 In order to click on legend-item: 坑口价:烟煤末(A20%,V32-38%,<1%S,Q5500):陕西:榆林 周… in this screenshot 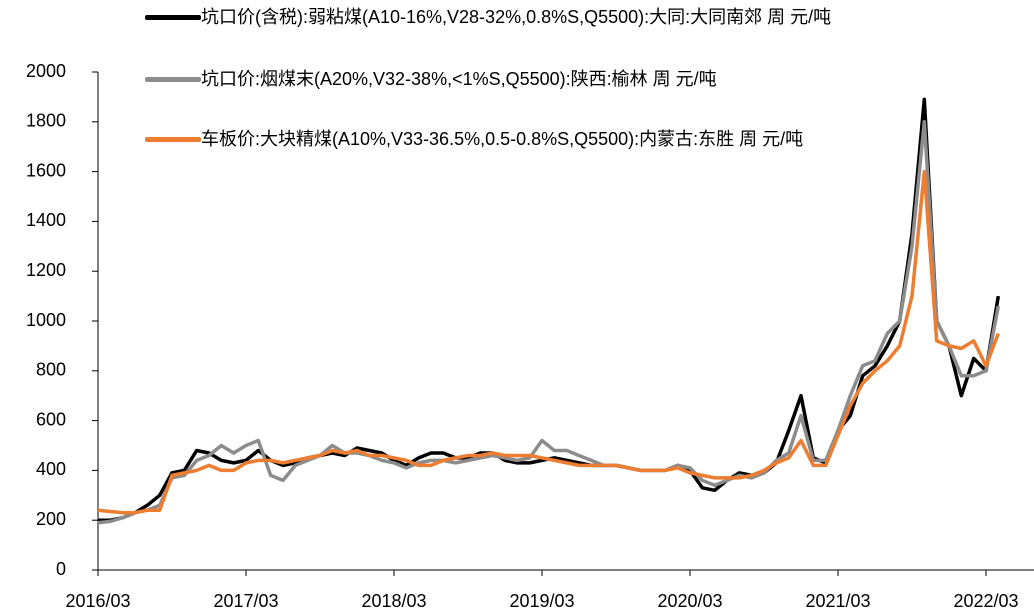, I will do `click(560, 79)`.